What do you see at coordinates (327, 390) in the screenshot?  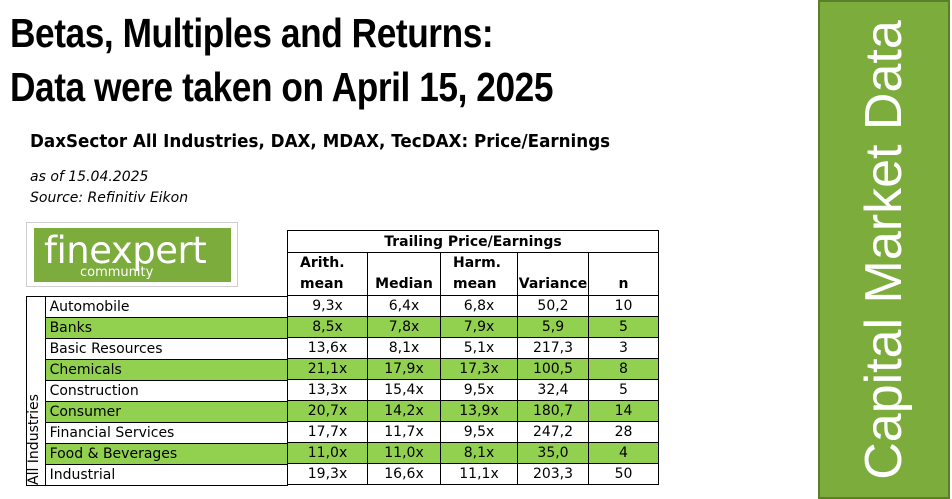 I see `table-cell: 13,3x` at bounding box center [327, 390].